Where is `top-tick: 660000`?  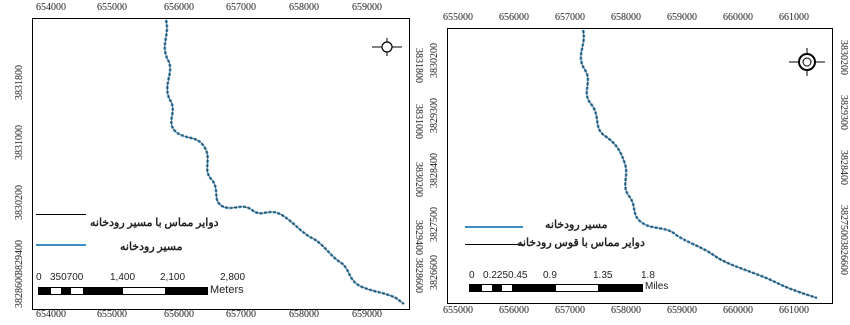 top-tick: 660000 is located at coordinates (738, 17).